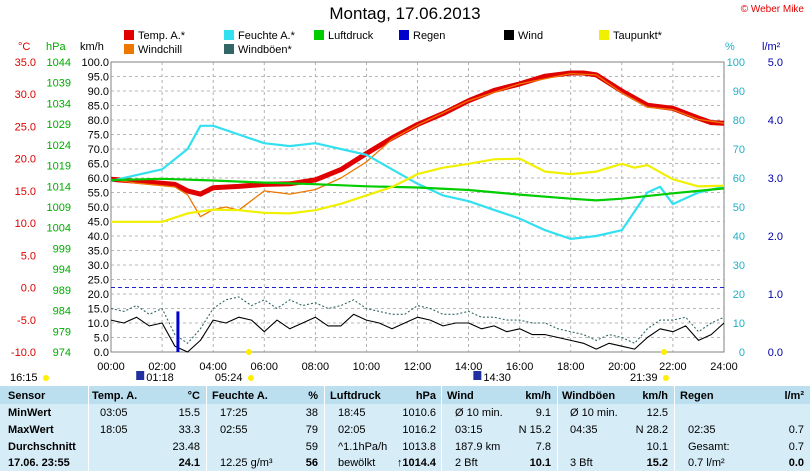 The height and width of the screenshot is (471, 810). I want to click on wind-tick-label: 40.0, so click(98, 237).